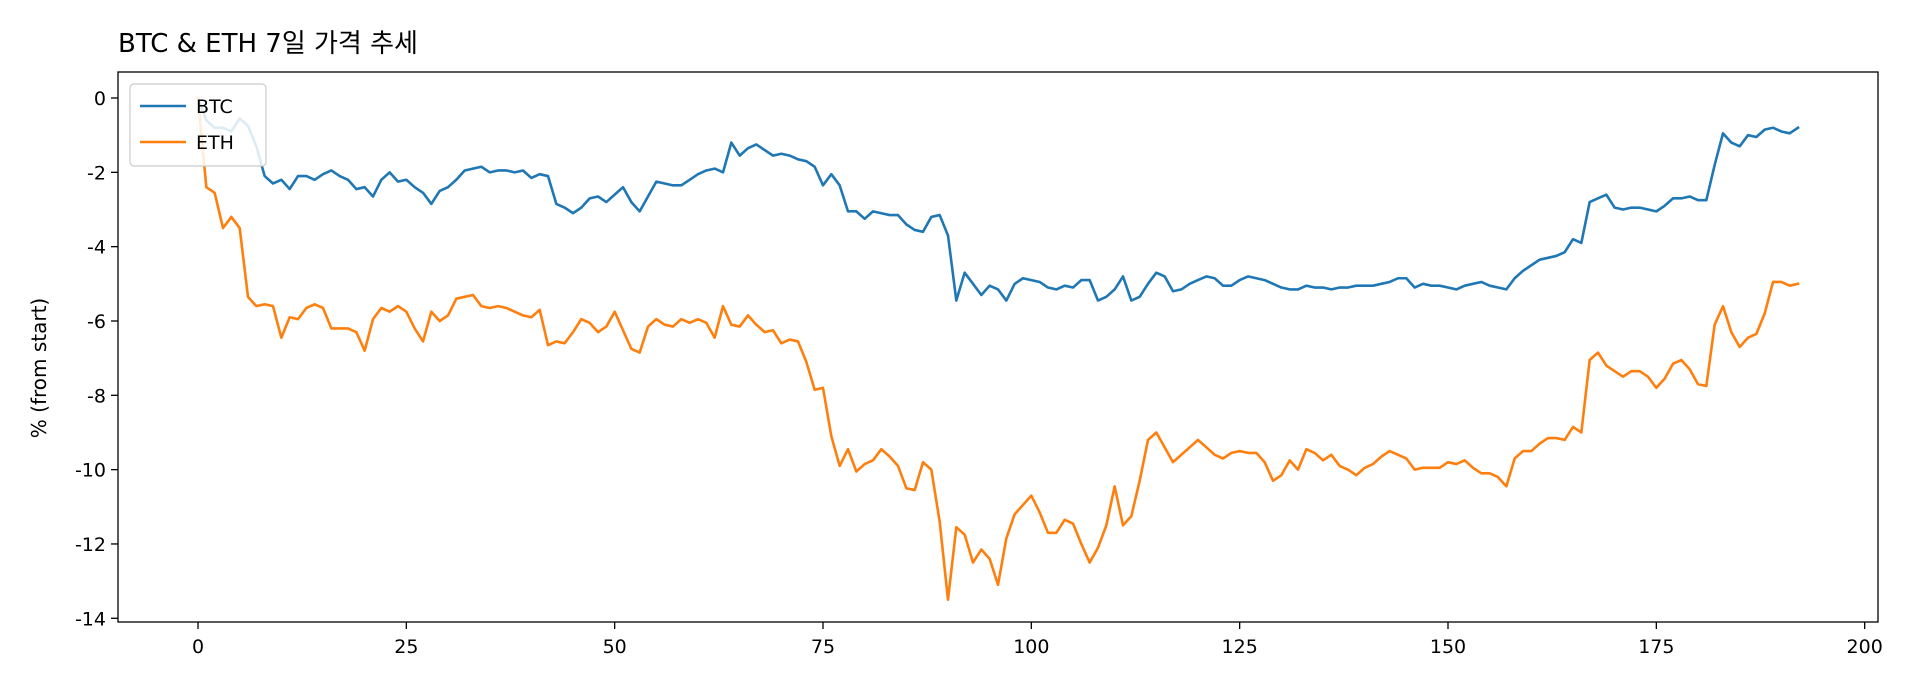  What do you see at coordinates (90, 545) in the screenshot?
I see `y-tick-label: -12` at bounding box center [90, 545].